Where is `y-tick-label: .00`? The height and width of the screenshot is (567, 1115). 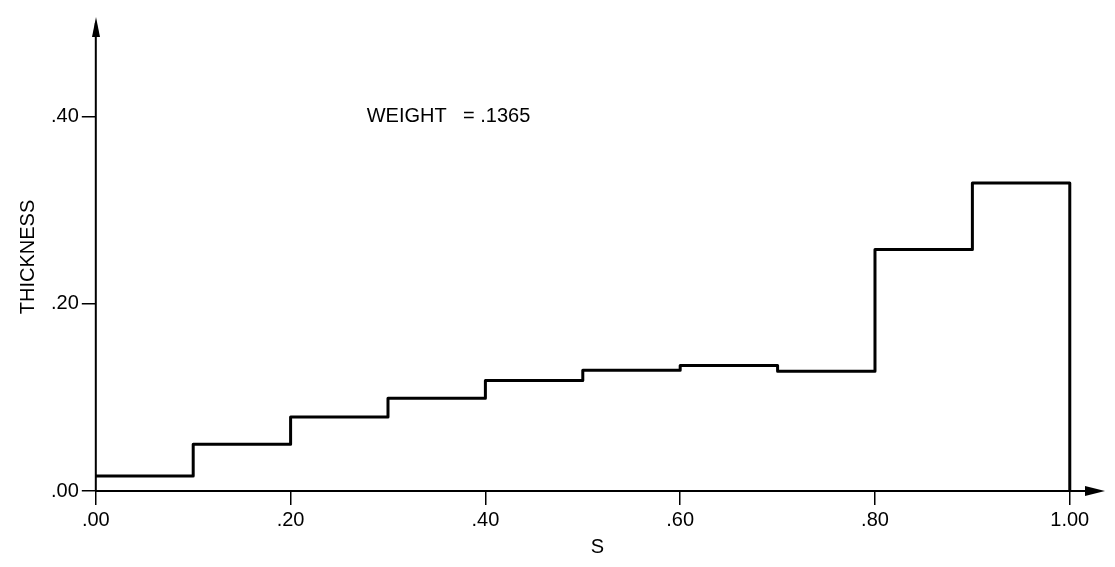 y-tick-label: .00 is located at coordinates (64, 489).